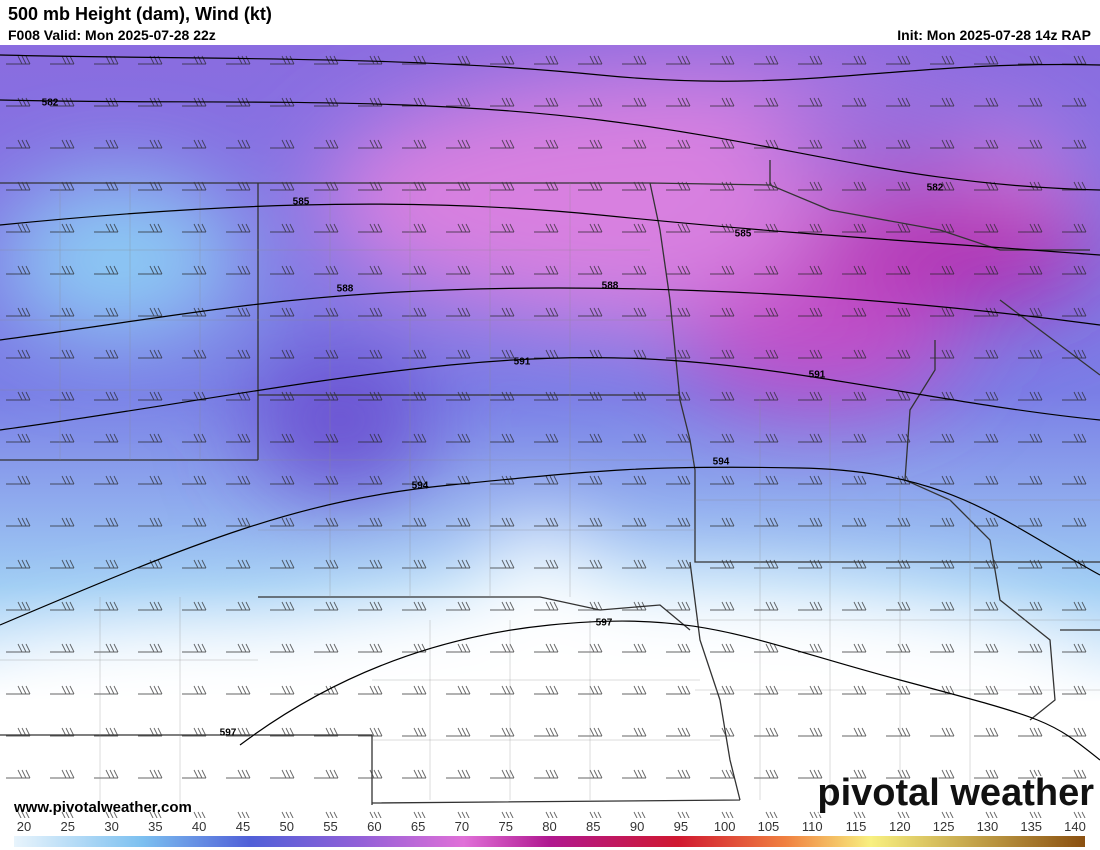  Describe the element at coordinates (944, 826) in the screenshot. I see `colorbar-tick-label: 125` at that location.